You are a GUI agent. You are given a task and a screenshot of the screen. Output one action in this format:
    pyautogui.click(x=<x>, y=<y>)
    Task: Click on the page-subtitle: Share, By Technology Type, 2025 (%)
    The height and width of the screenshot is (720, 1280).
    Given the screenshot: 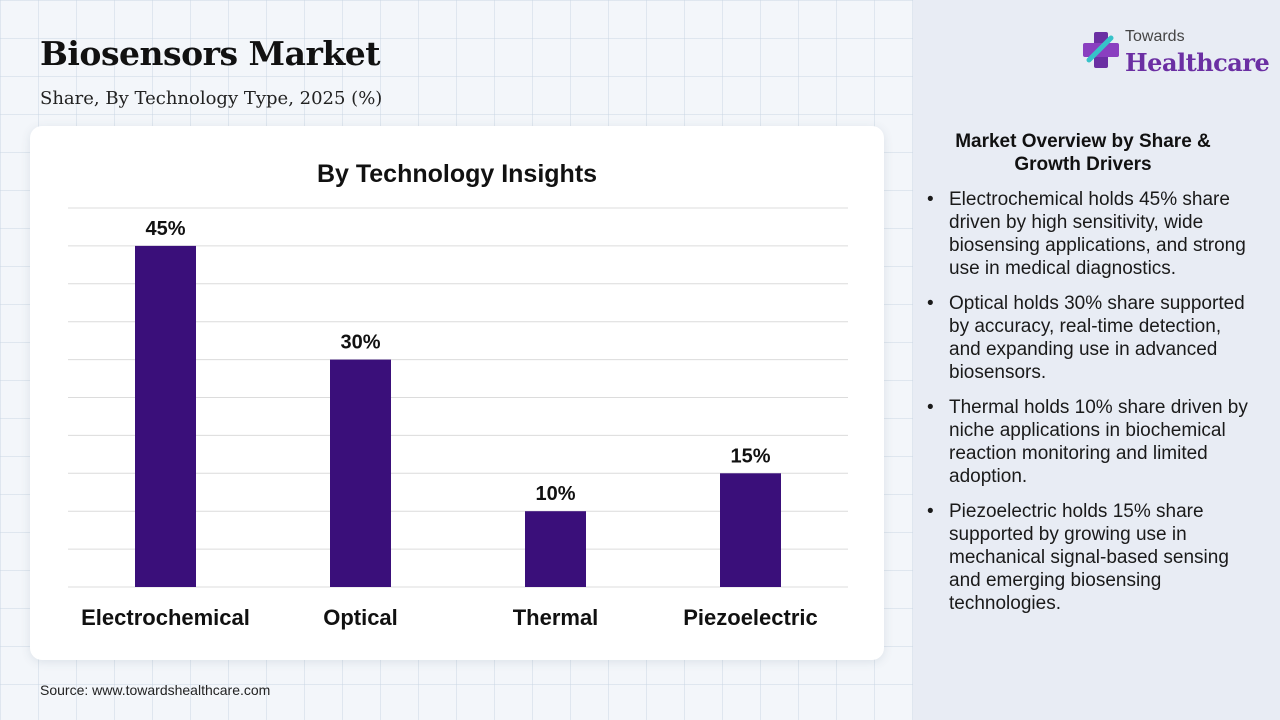 What is the action you would take?
    pyautogui.click(x=211, y=98)
    